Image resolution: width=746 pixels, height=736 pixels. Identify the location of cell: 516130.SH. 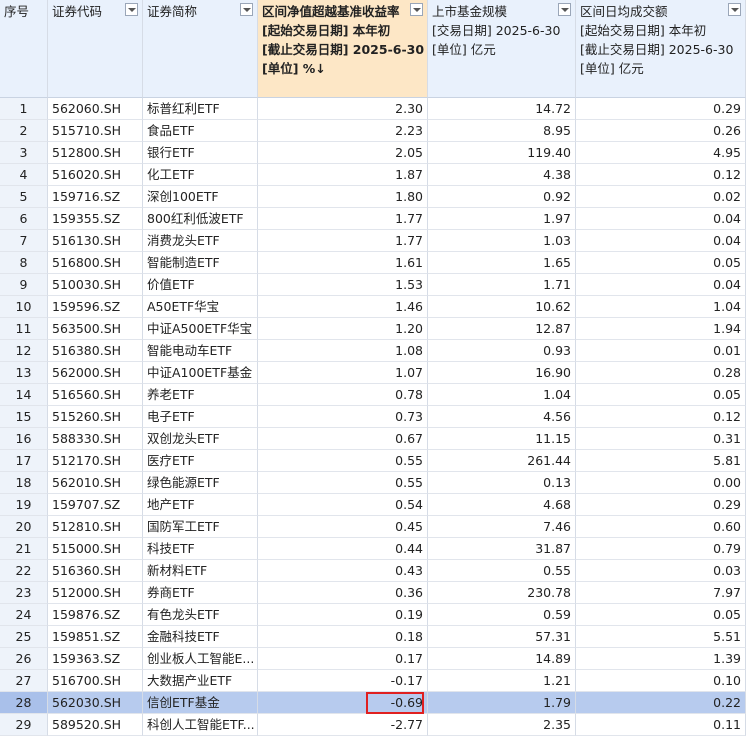
(95, 241).